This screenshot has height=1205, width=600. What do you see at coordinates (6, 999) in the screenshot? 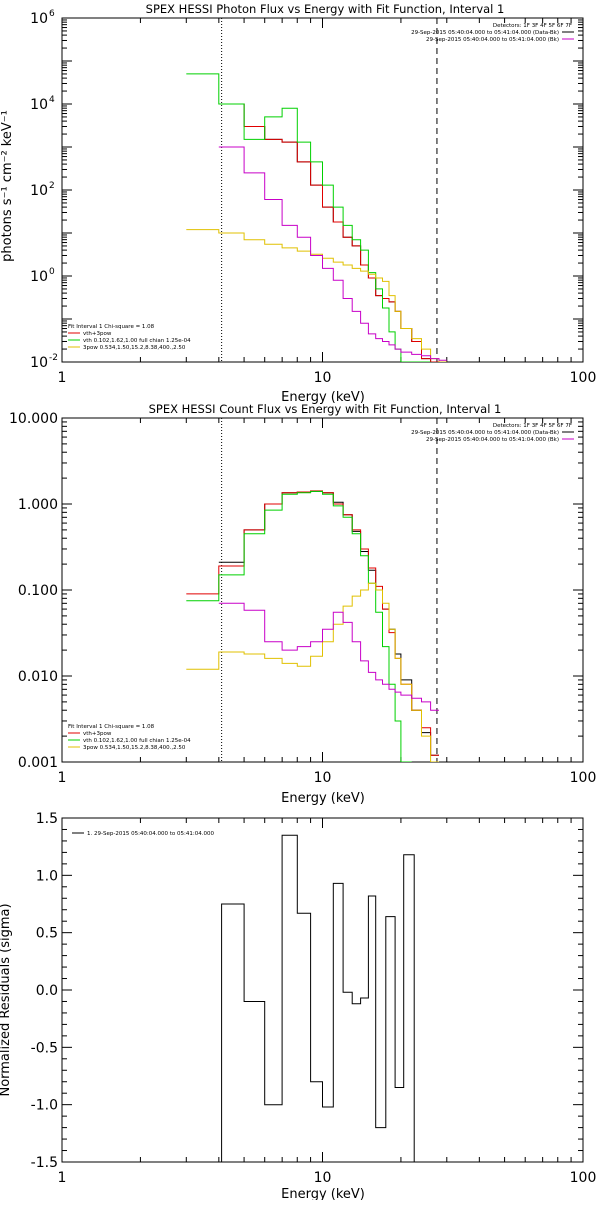
I see `residuals-ylabel: Normalized Residuals (sigma)` at bounding box center [6, 999].